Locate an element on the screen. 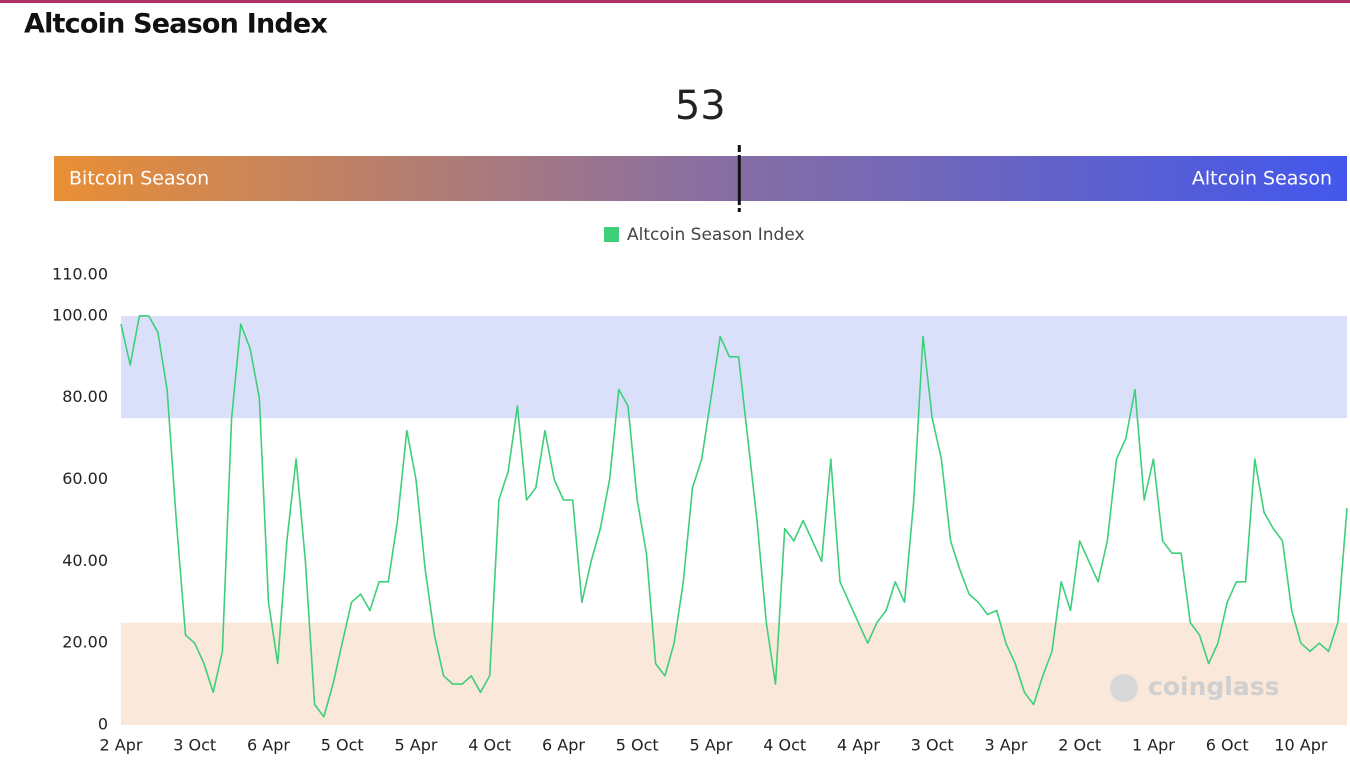  watermark-logo is located at coordinates (1124, 688).